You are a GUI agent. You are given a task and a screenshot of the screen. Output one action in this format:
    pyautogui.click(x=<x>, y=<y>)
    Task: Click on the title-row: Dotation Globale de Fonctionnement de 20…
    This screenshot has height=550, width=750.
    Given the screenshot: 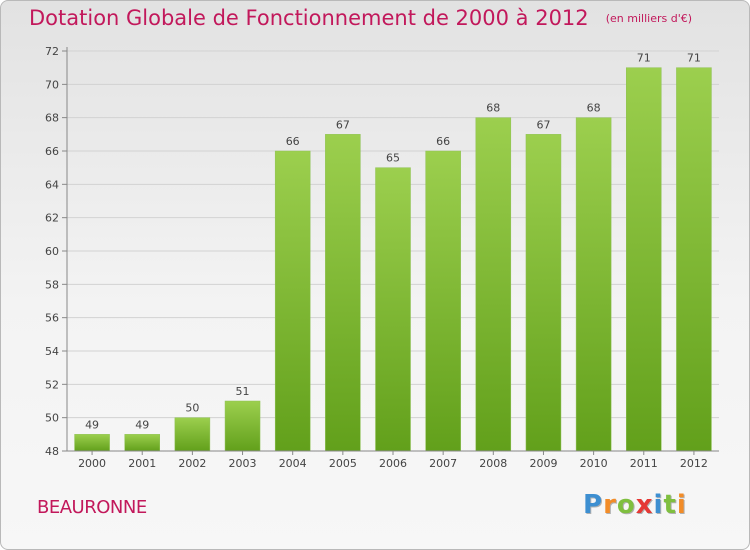 What is the action you would take?
    pyautogui.click(x=360, y=18)
    